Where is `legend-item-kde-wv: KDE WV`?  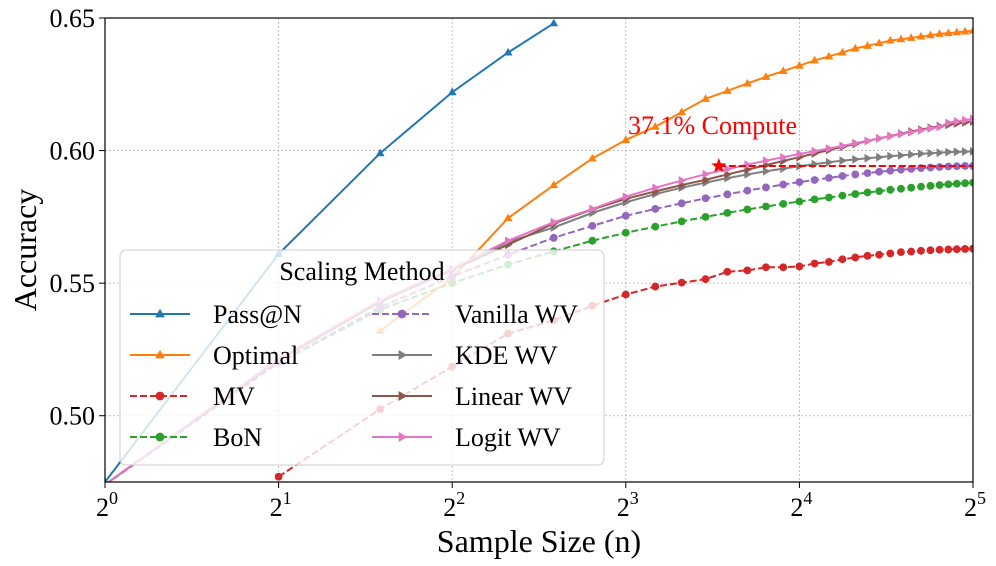 legend-item-kde-wv: KDE WV is located at coordinates (465, 355).